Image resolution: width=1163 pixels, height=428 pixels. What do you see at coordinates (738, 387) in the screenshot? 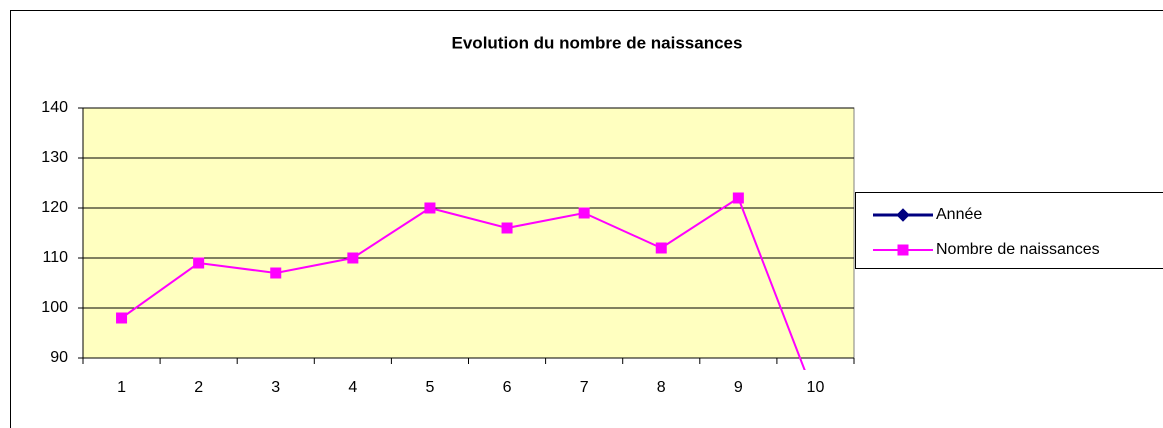
I see `x-tick-label: 9` at bounding box center [738, 387].